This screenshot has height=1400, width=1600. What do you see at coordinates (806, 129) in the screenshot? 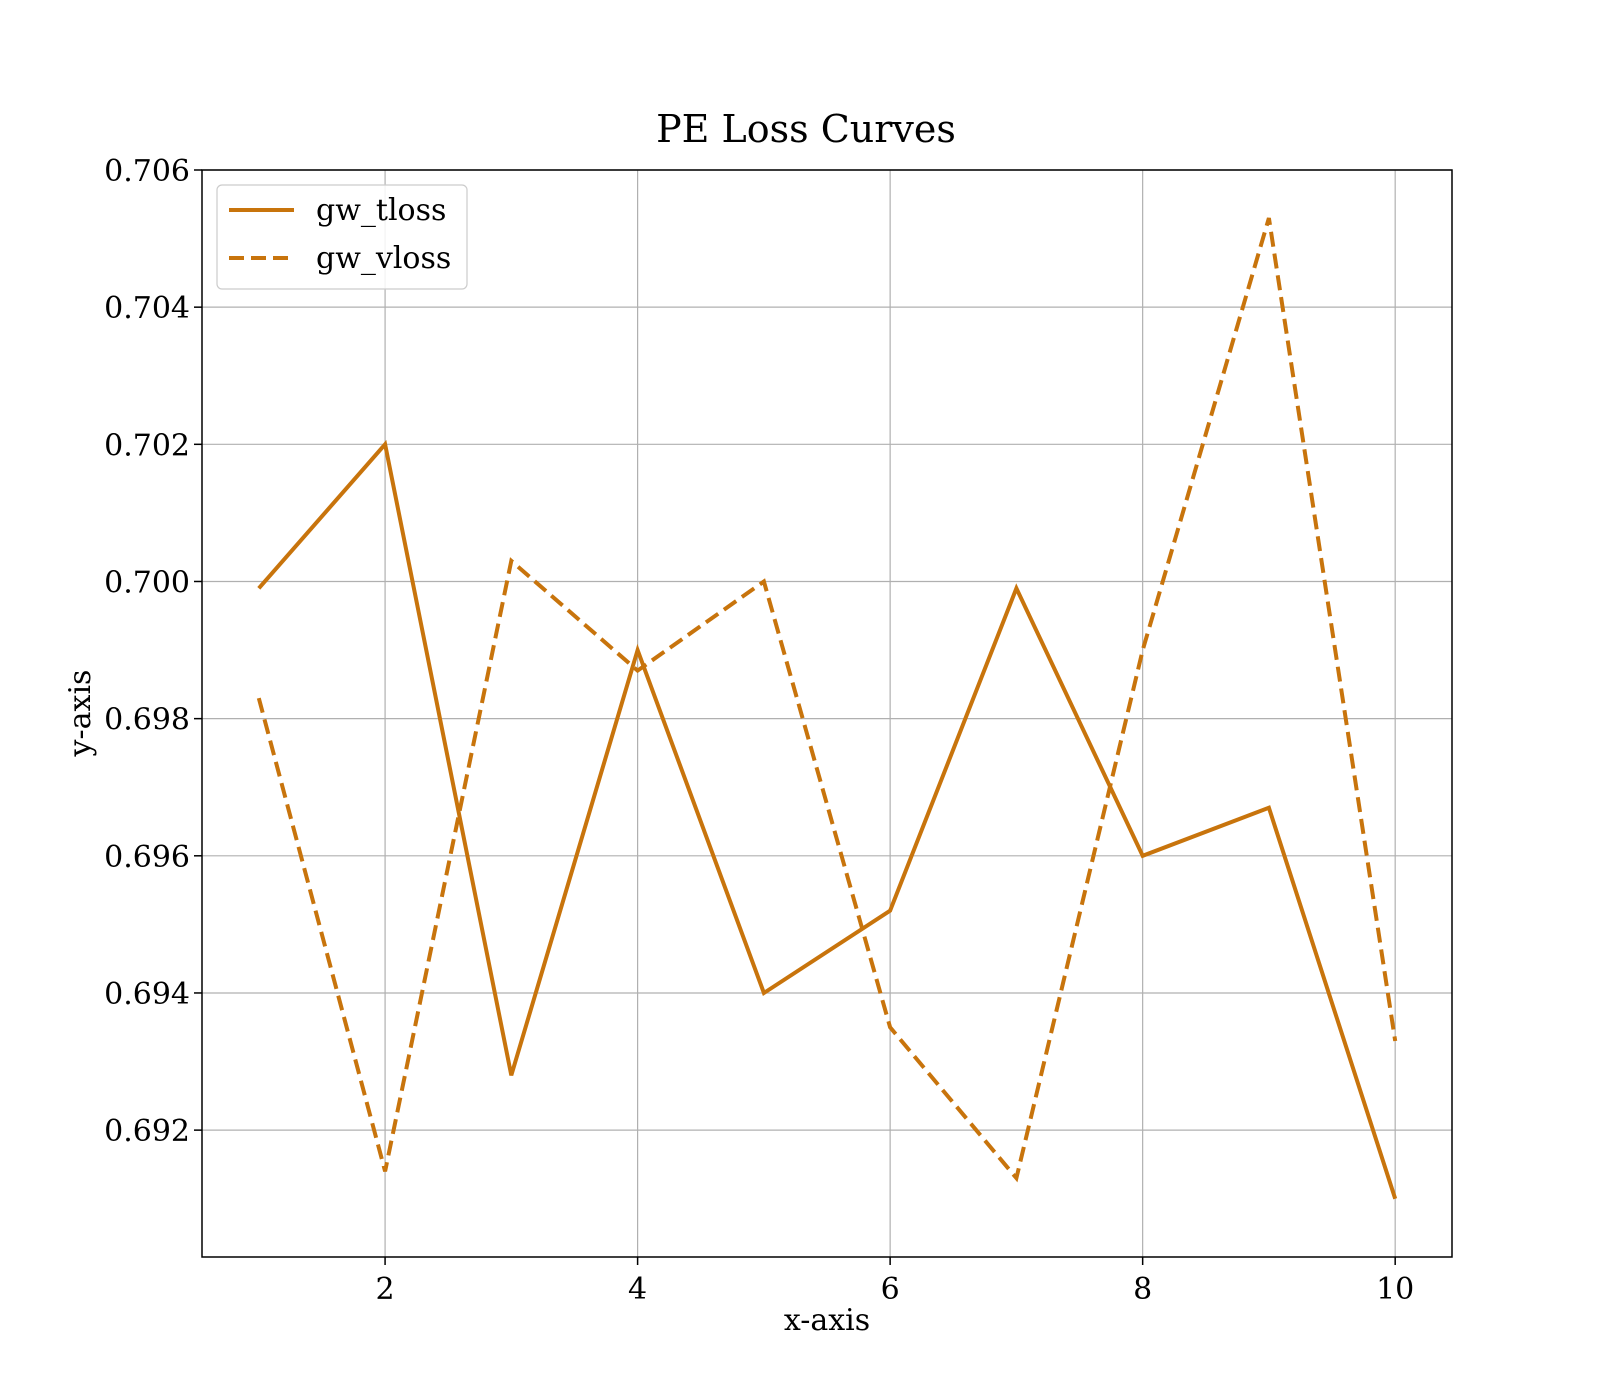
I see `chart-title: PE Loss Curves` at bounding box center [806, 129].